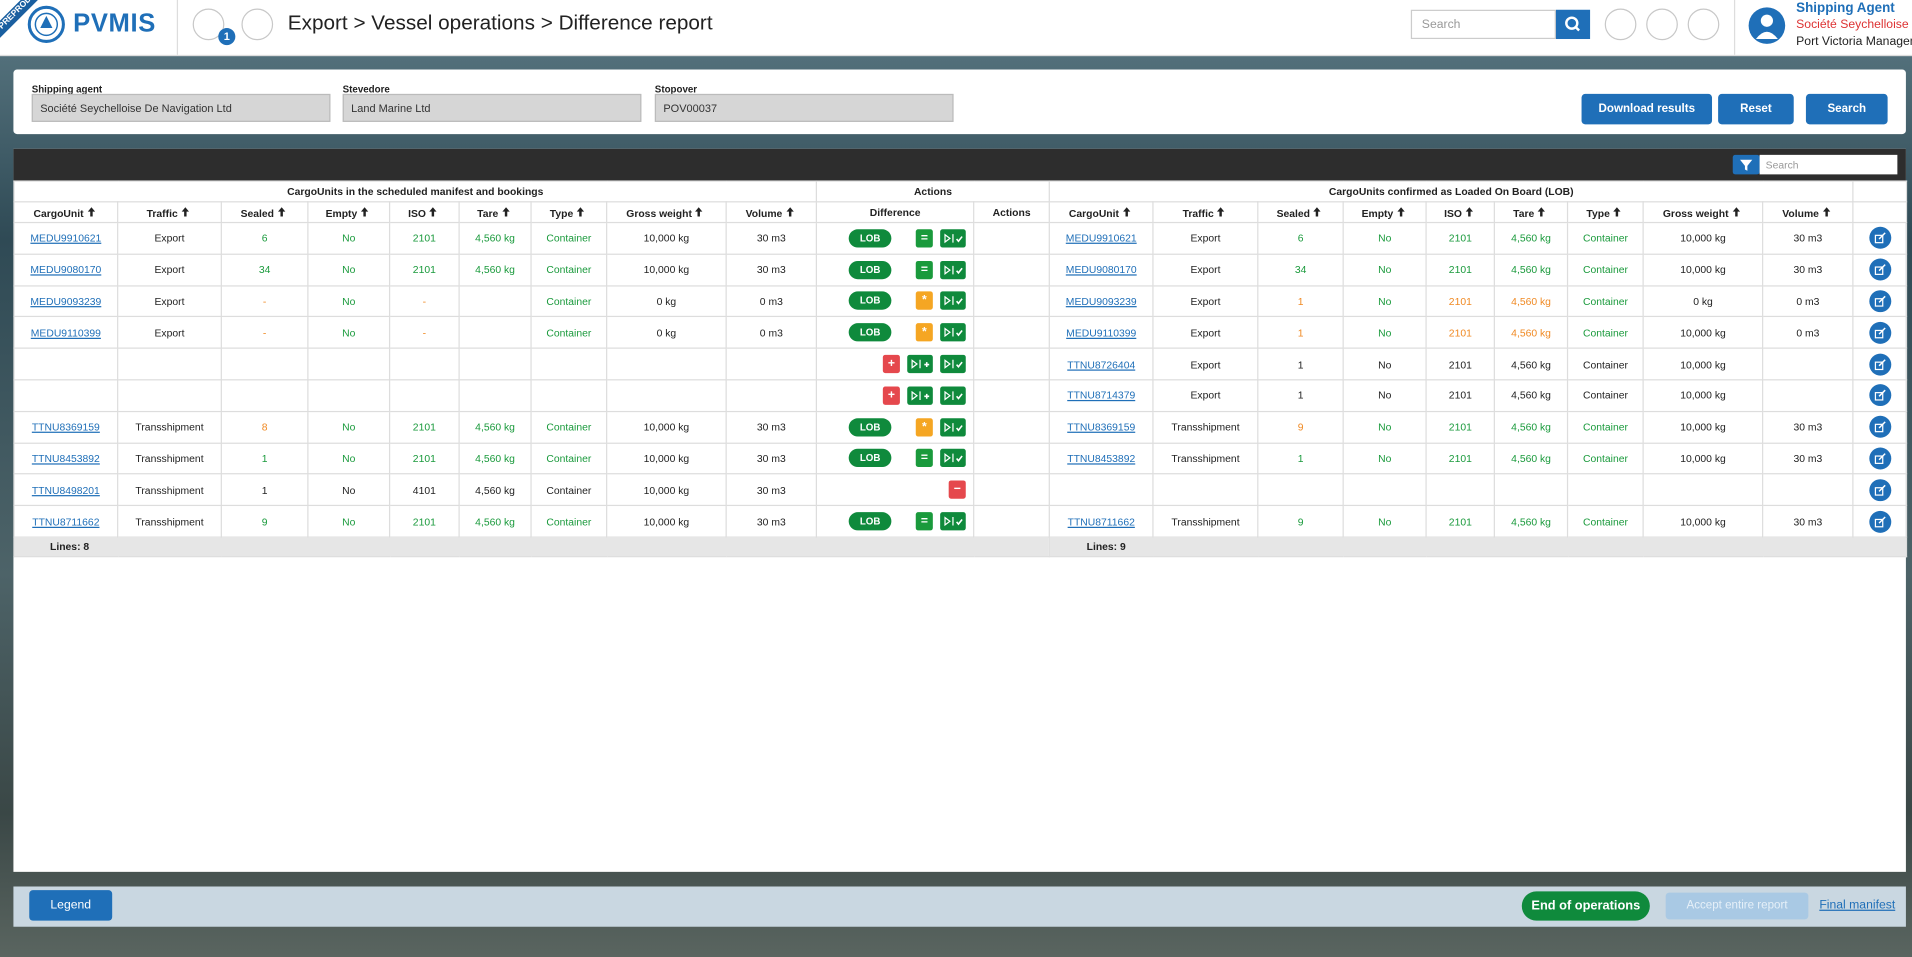 Image resolution: width=1912 pixels, height=957 pixels. Describe the element at coordinates (1846, 109) in the screenshot. I see `search-button: Search` at that location.